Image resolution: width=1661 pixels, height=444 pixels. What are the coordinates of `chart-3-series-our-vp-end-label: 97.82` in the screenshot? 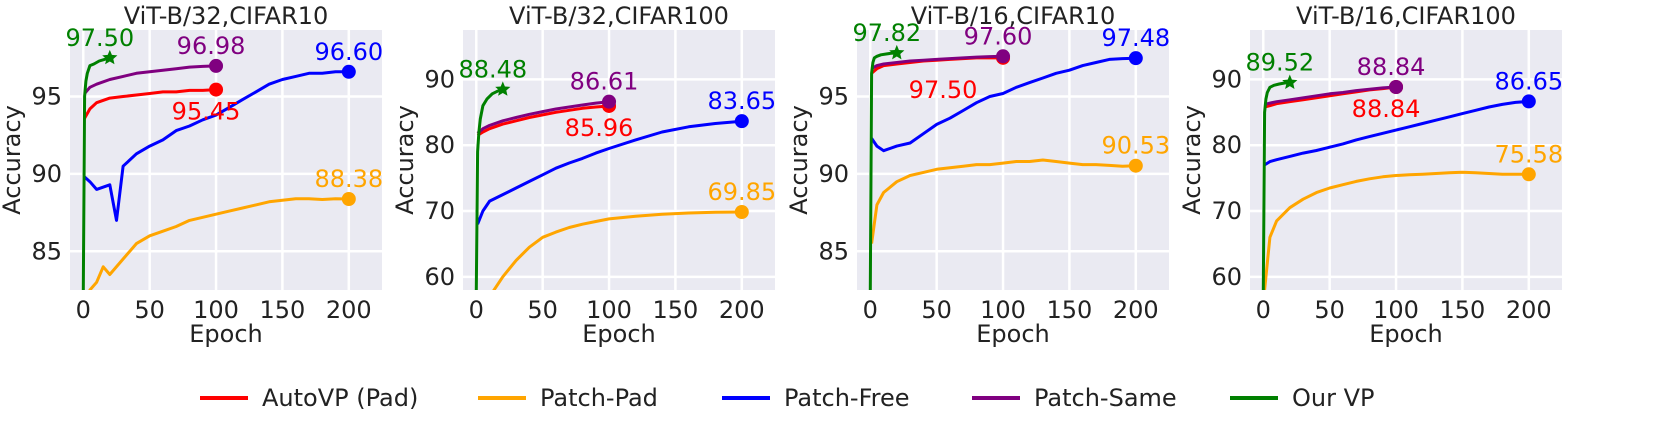 It's located at (886, 33).